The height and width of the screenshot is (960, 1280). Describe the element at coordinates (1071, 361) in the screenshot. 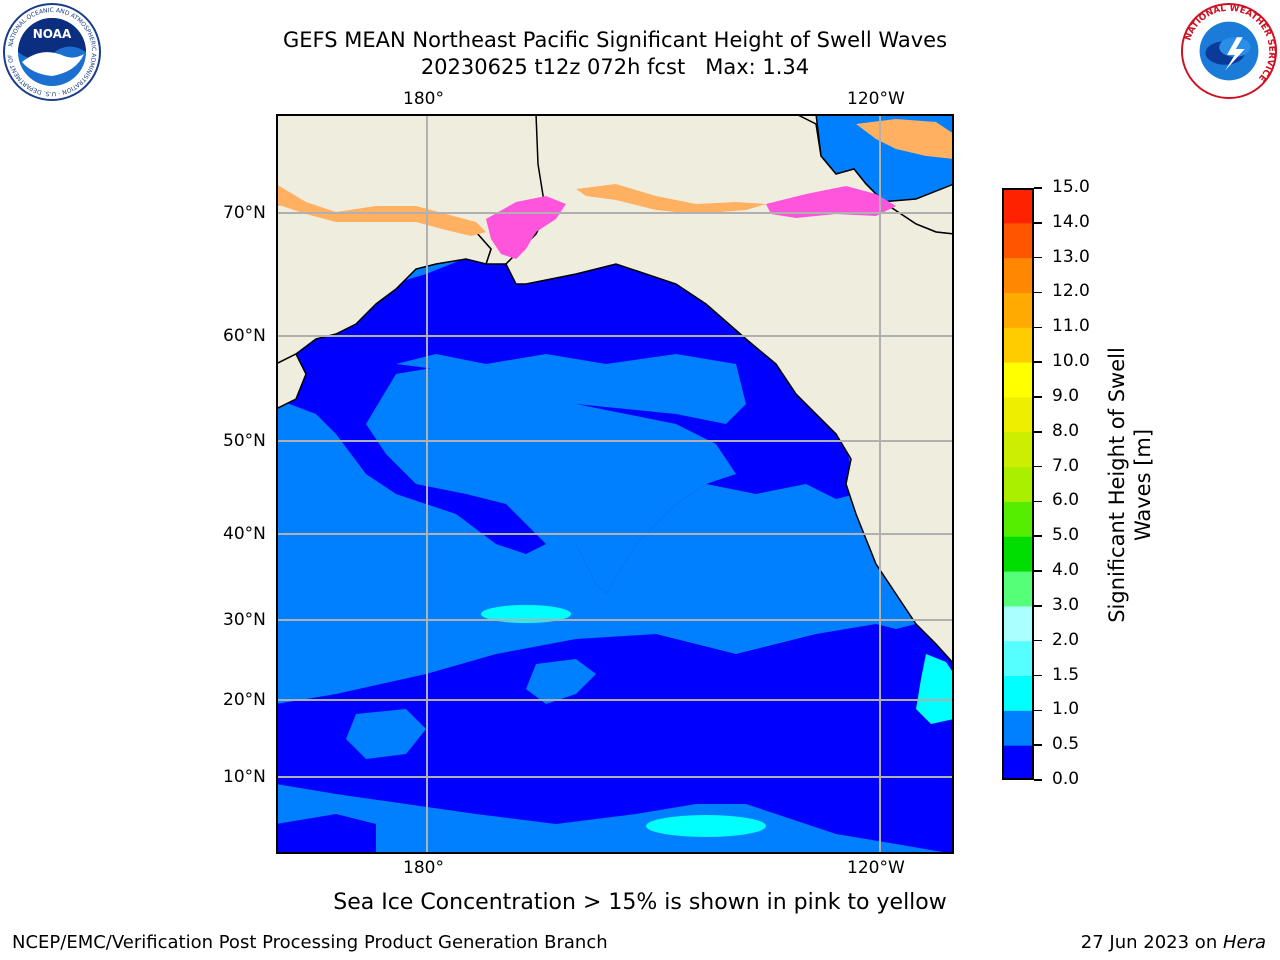

I see `colorbar-tick-label: 10.0` at that location.